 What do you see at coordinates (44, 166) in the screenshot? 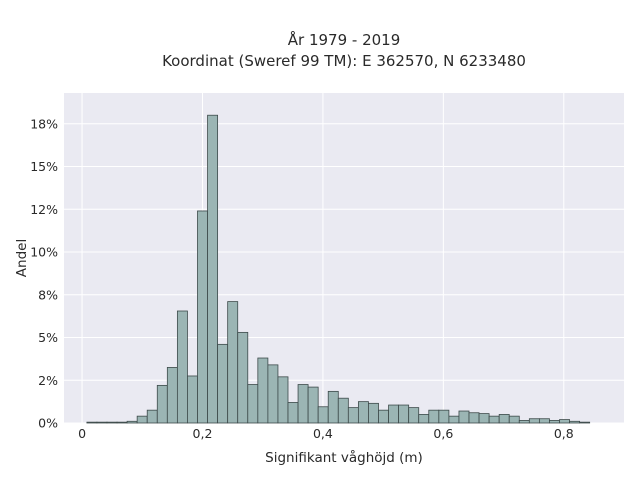
I see `y-tick-label: 15%` at bounding box center [44, 166].